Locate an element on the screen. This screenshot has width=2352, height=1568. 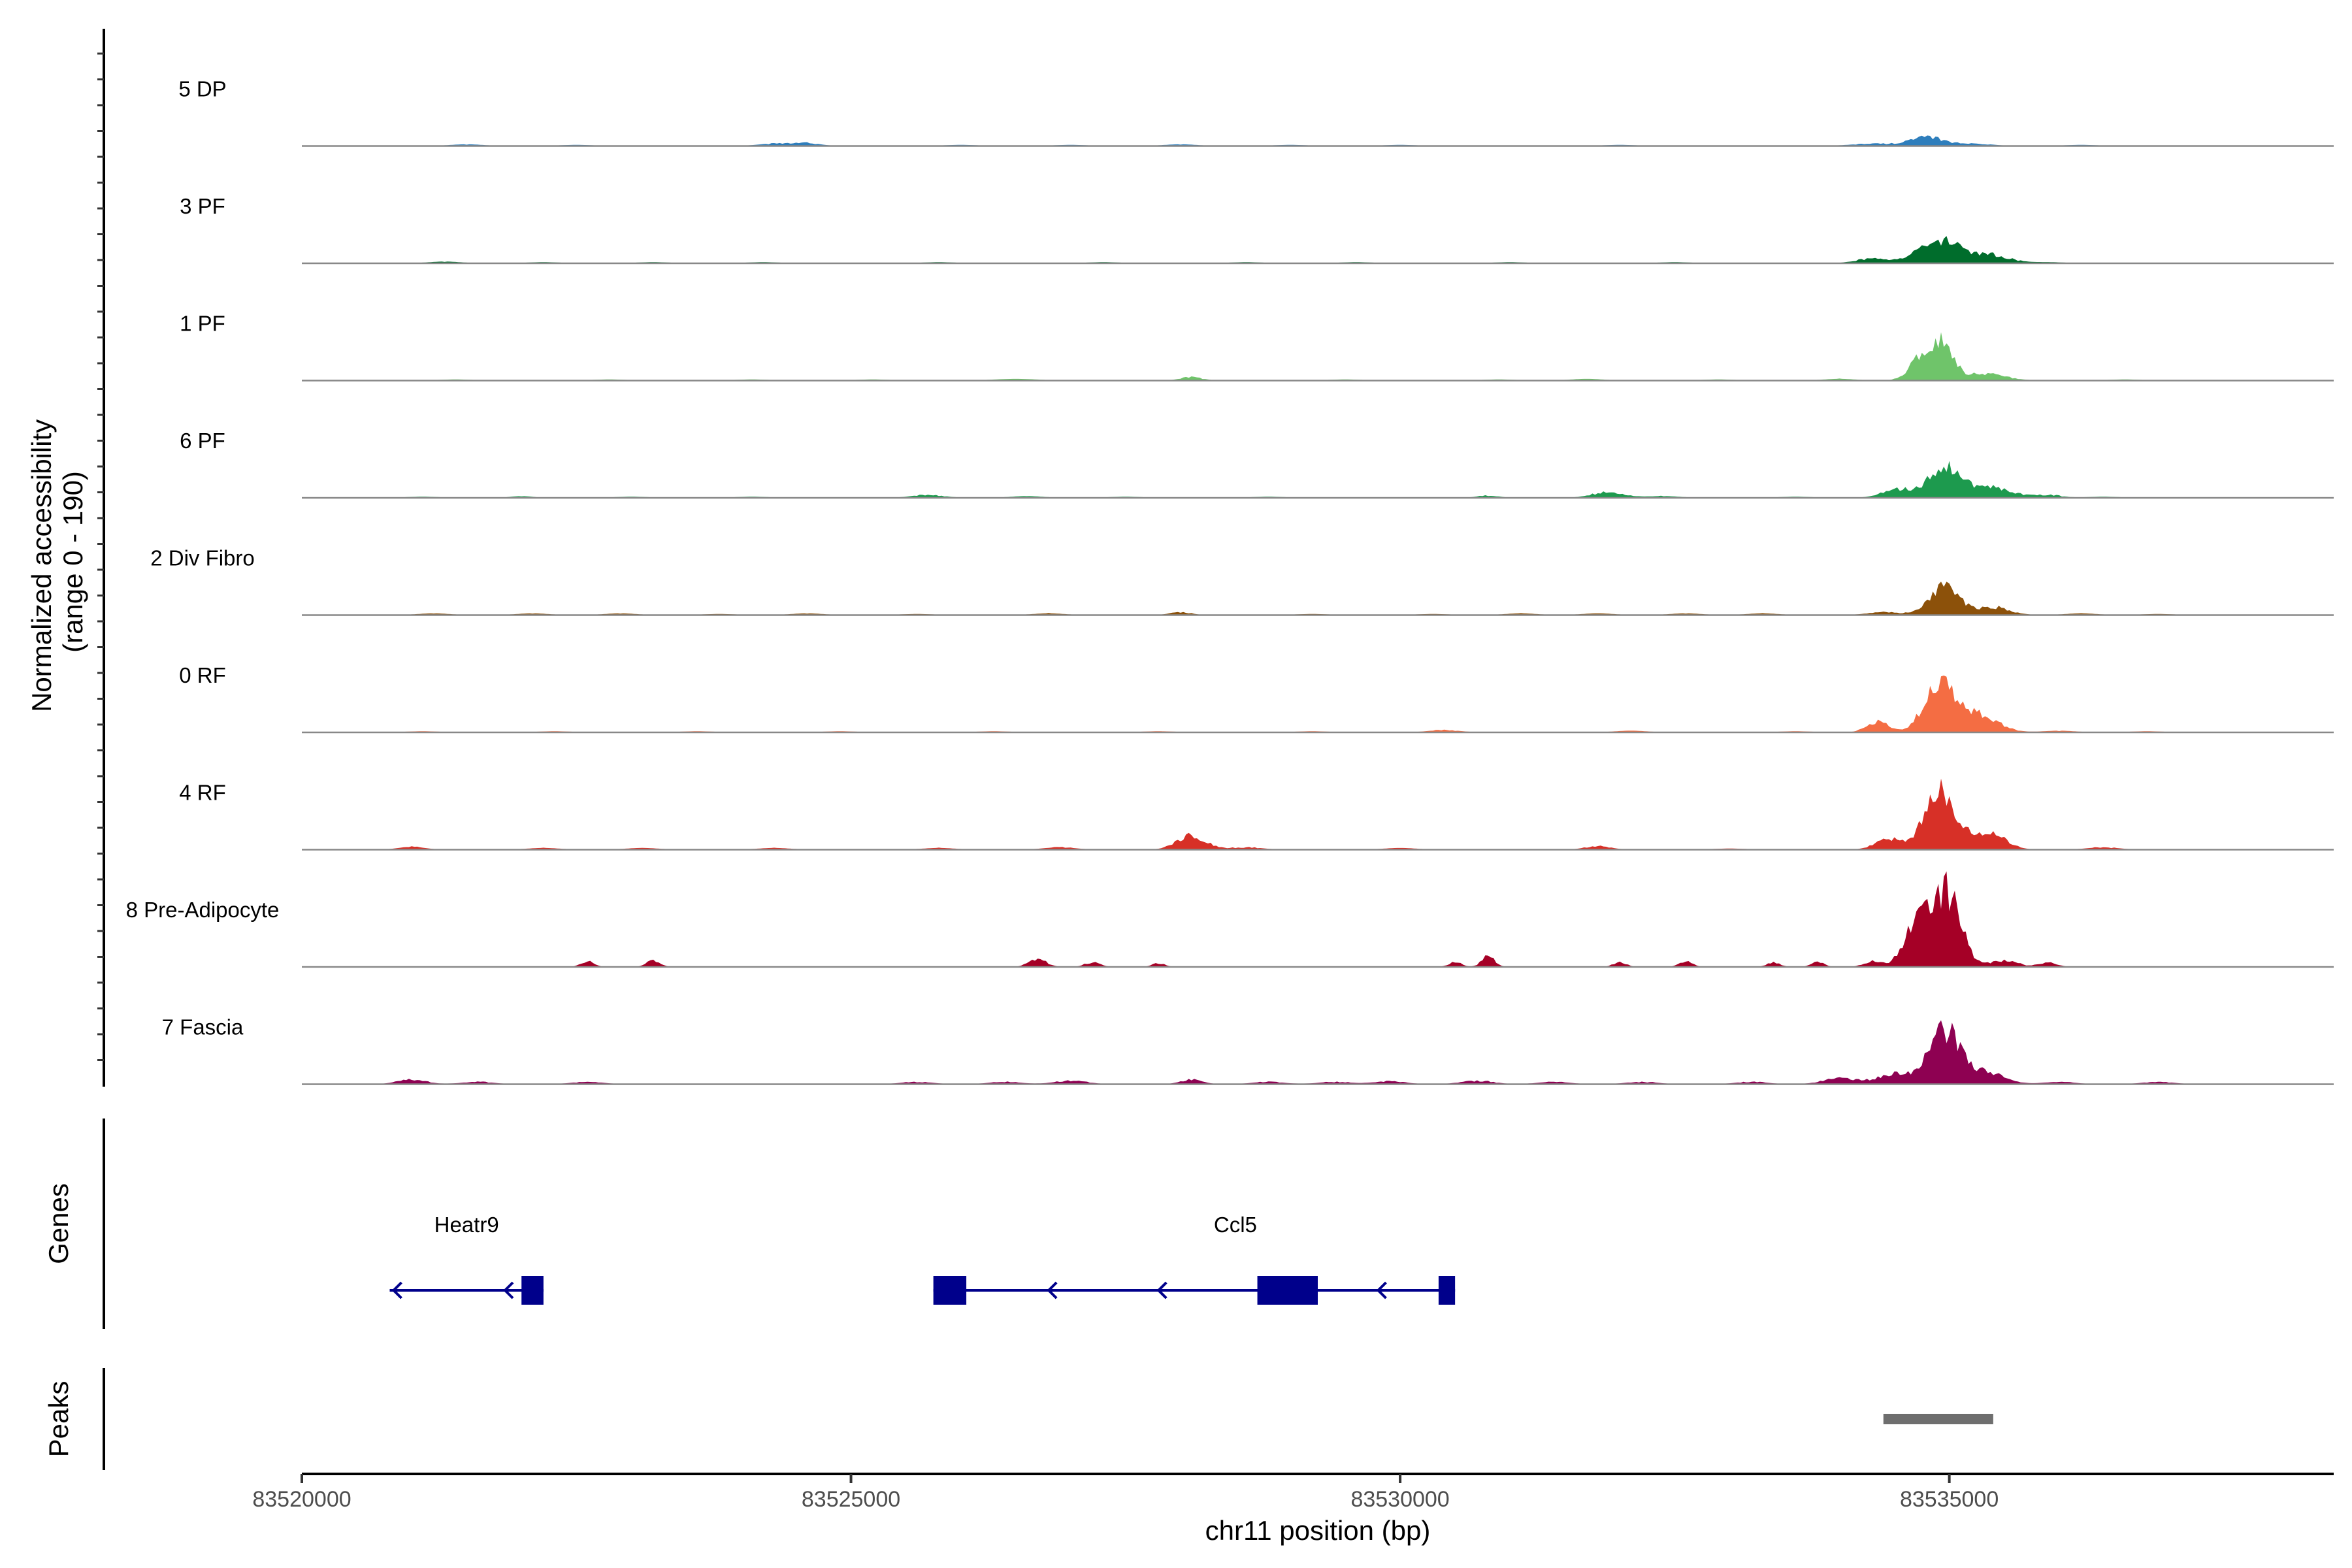
x-tick-label: 83530000 is located at coordinates (1399, 1499).